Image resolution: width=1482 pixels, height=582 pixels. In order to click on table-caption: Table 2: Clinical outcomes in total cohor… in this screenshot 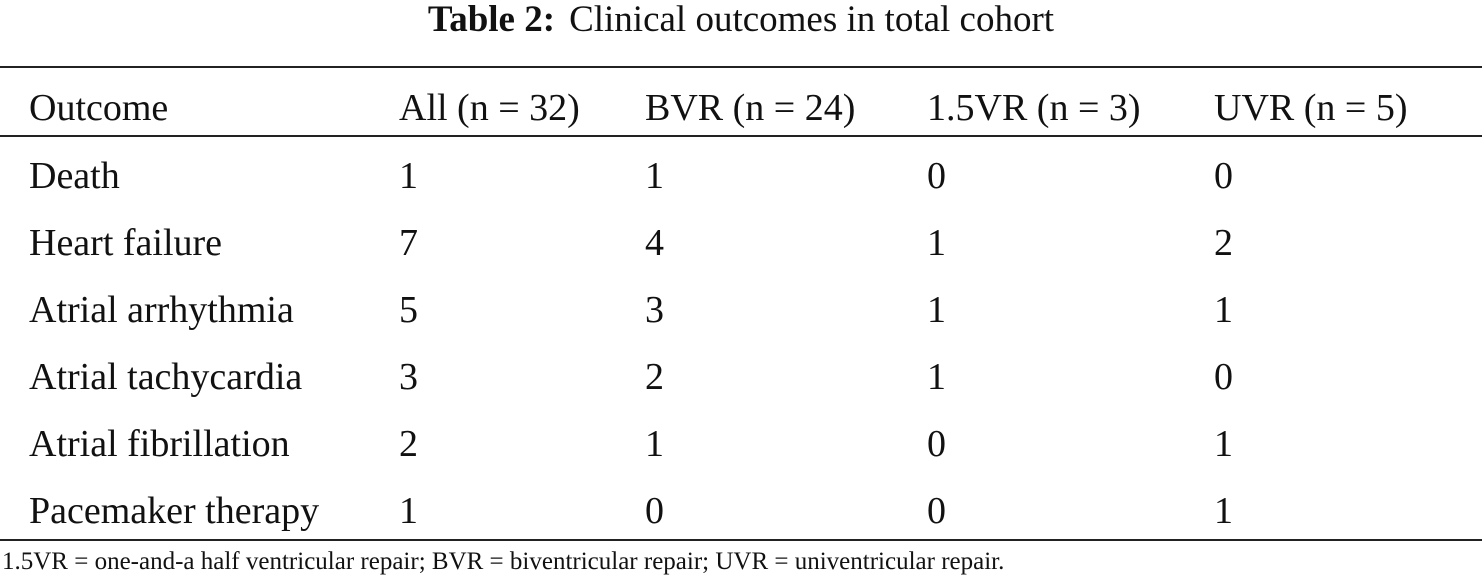, I will do `click(741, 24)`.